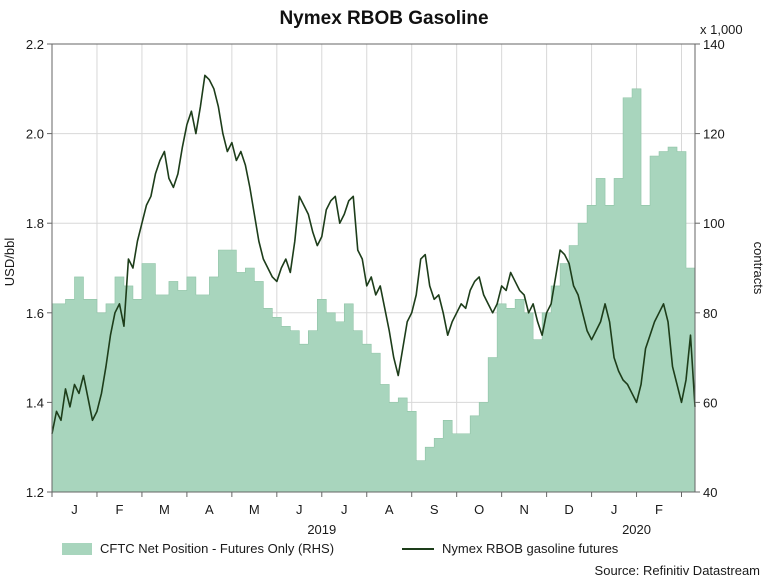 The image size is (768, 580). What do you see at coordinates (39, 268) in the screenshot?
I see `left-axis: 1.2 1.4 1.6 1.8 2.0 2.2` at bounding box center [39, 268].